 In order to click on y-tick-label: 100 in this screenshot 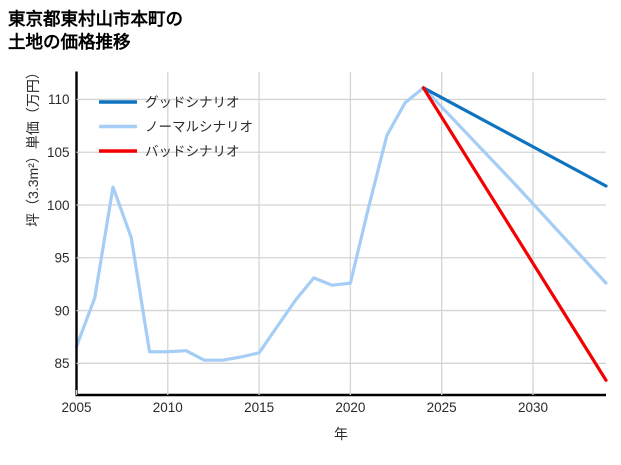, I will do `click(58, 205)`.